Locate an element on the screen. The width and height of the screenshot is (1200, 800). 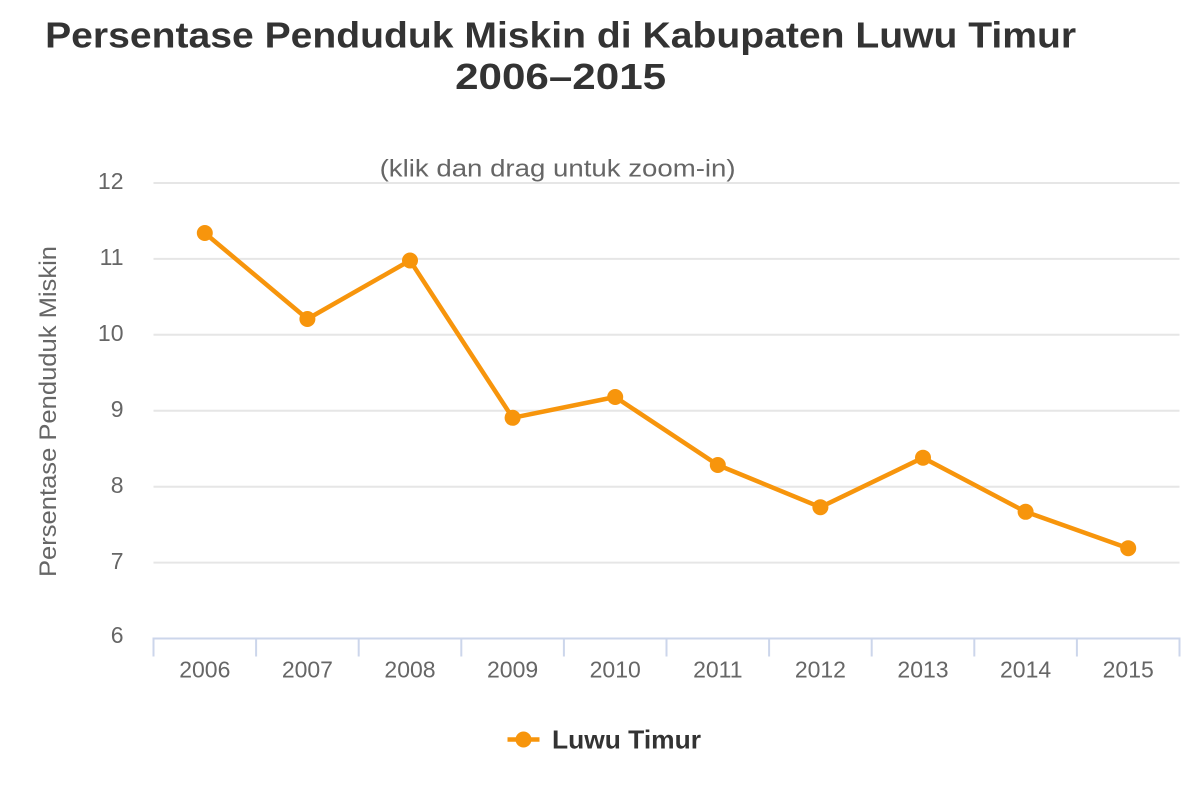
svg-text: 2006 is located at coordinates (204, 670).